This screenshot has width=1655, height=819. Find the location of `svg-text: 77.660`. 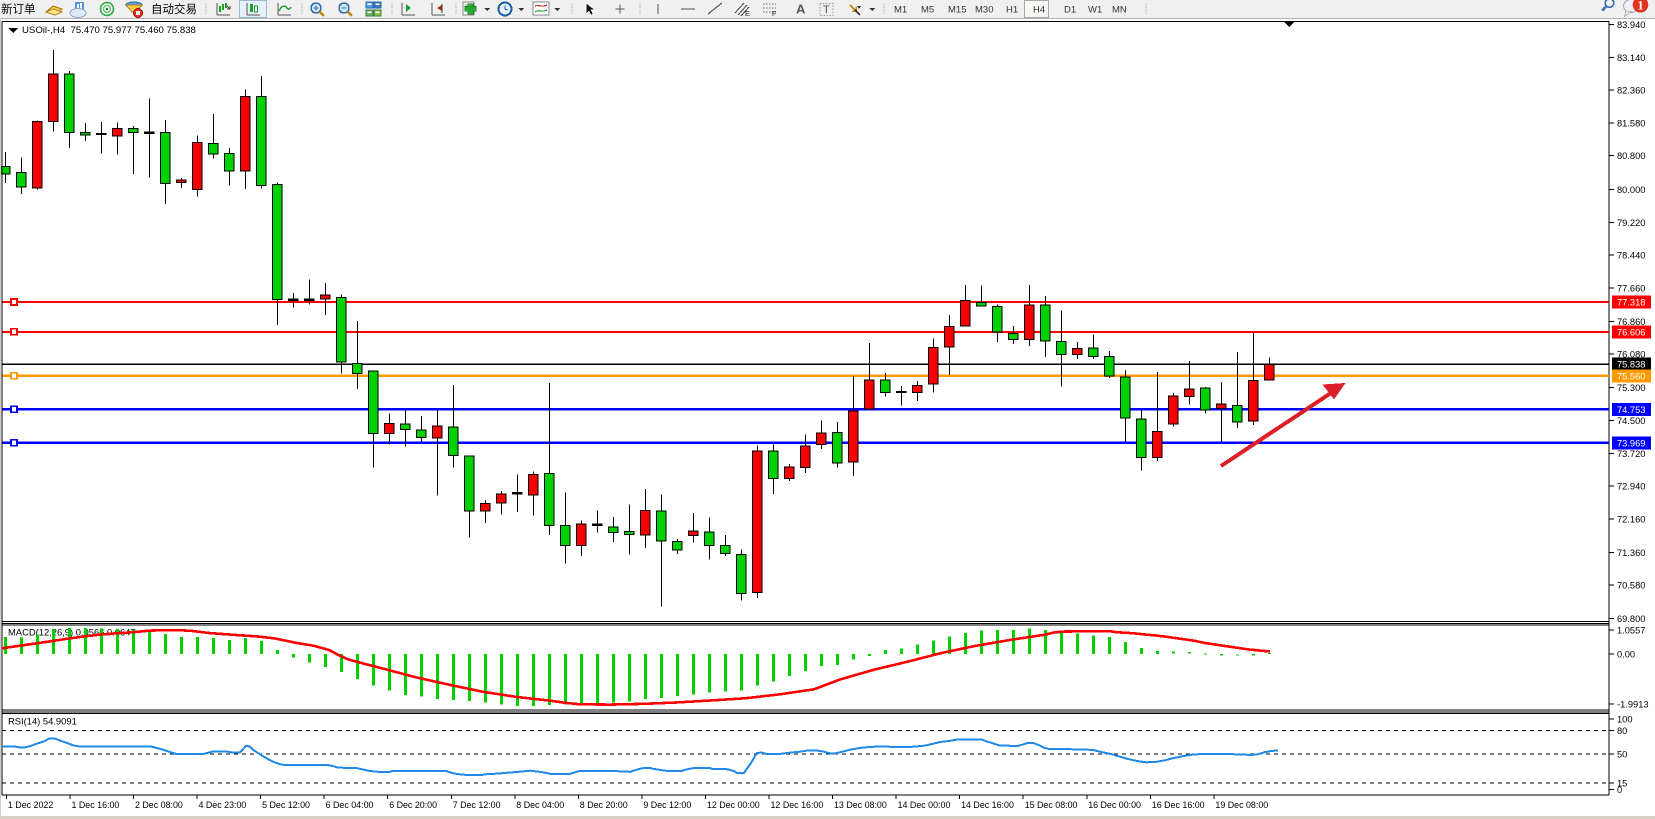

svg-text: 77.660 is located at coordinates (1631, 288).